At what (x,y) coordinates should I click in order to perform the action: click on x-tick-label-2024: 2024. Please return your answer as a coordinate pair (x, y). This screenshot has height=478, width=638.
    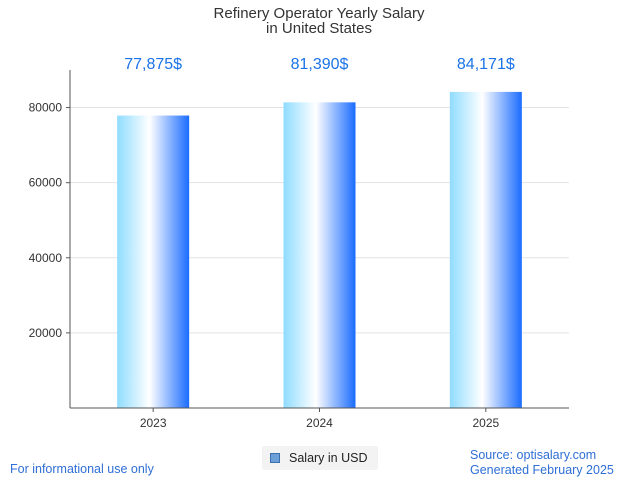
    Looking at the image, I should click on (319, 423).